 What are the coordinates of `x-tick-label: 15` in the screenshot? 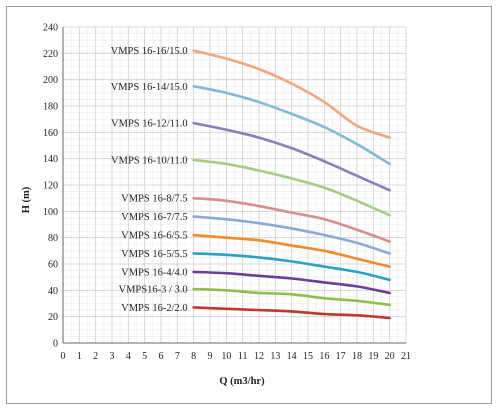 It's located at (308, 356).